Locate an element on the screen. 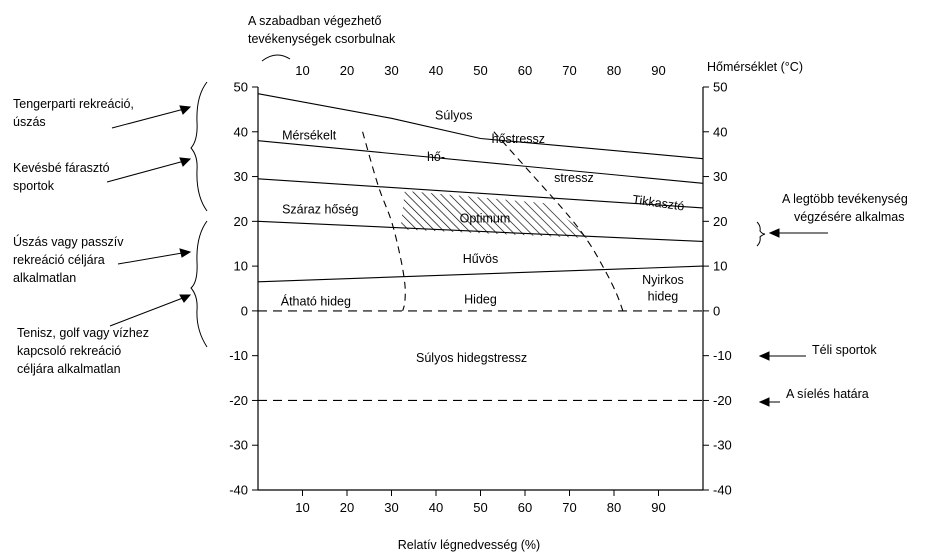 The width and height of the screenshot is (938, 553). x-tick-label-bottom: 50 is located at coordinates (480, 507).